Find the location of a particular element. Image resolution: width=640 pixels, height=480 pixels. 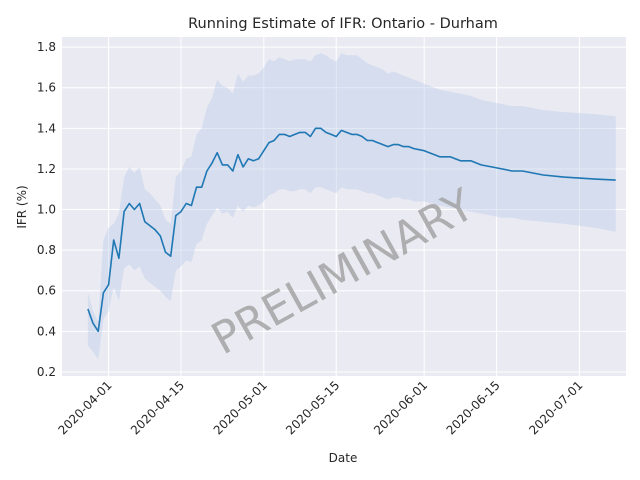

y-tick-label: 1.0 is located at coordinates (46, 210).